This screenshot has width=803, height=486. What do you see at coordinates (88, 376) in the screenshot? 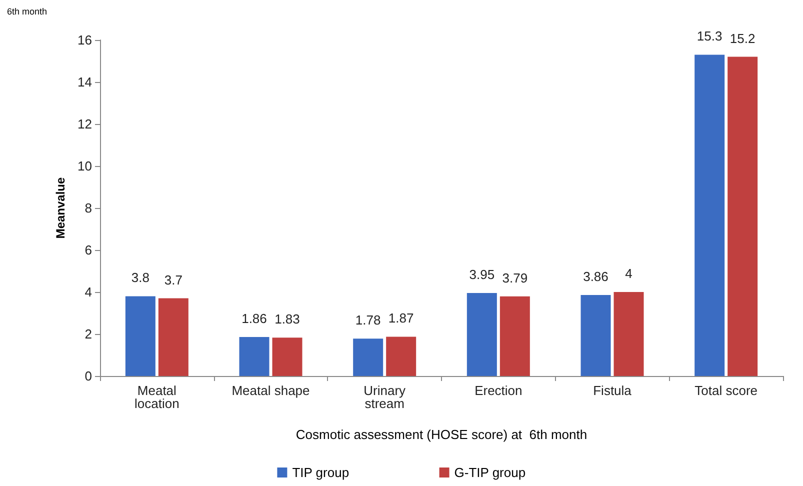
I see `y-tick-label: 0` at bounding box center [88, 376].